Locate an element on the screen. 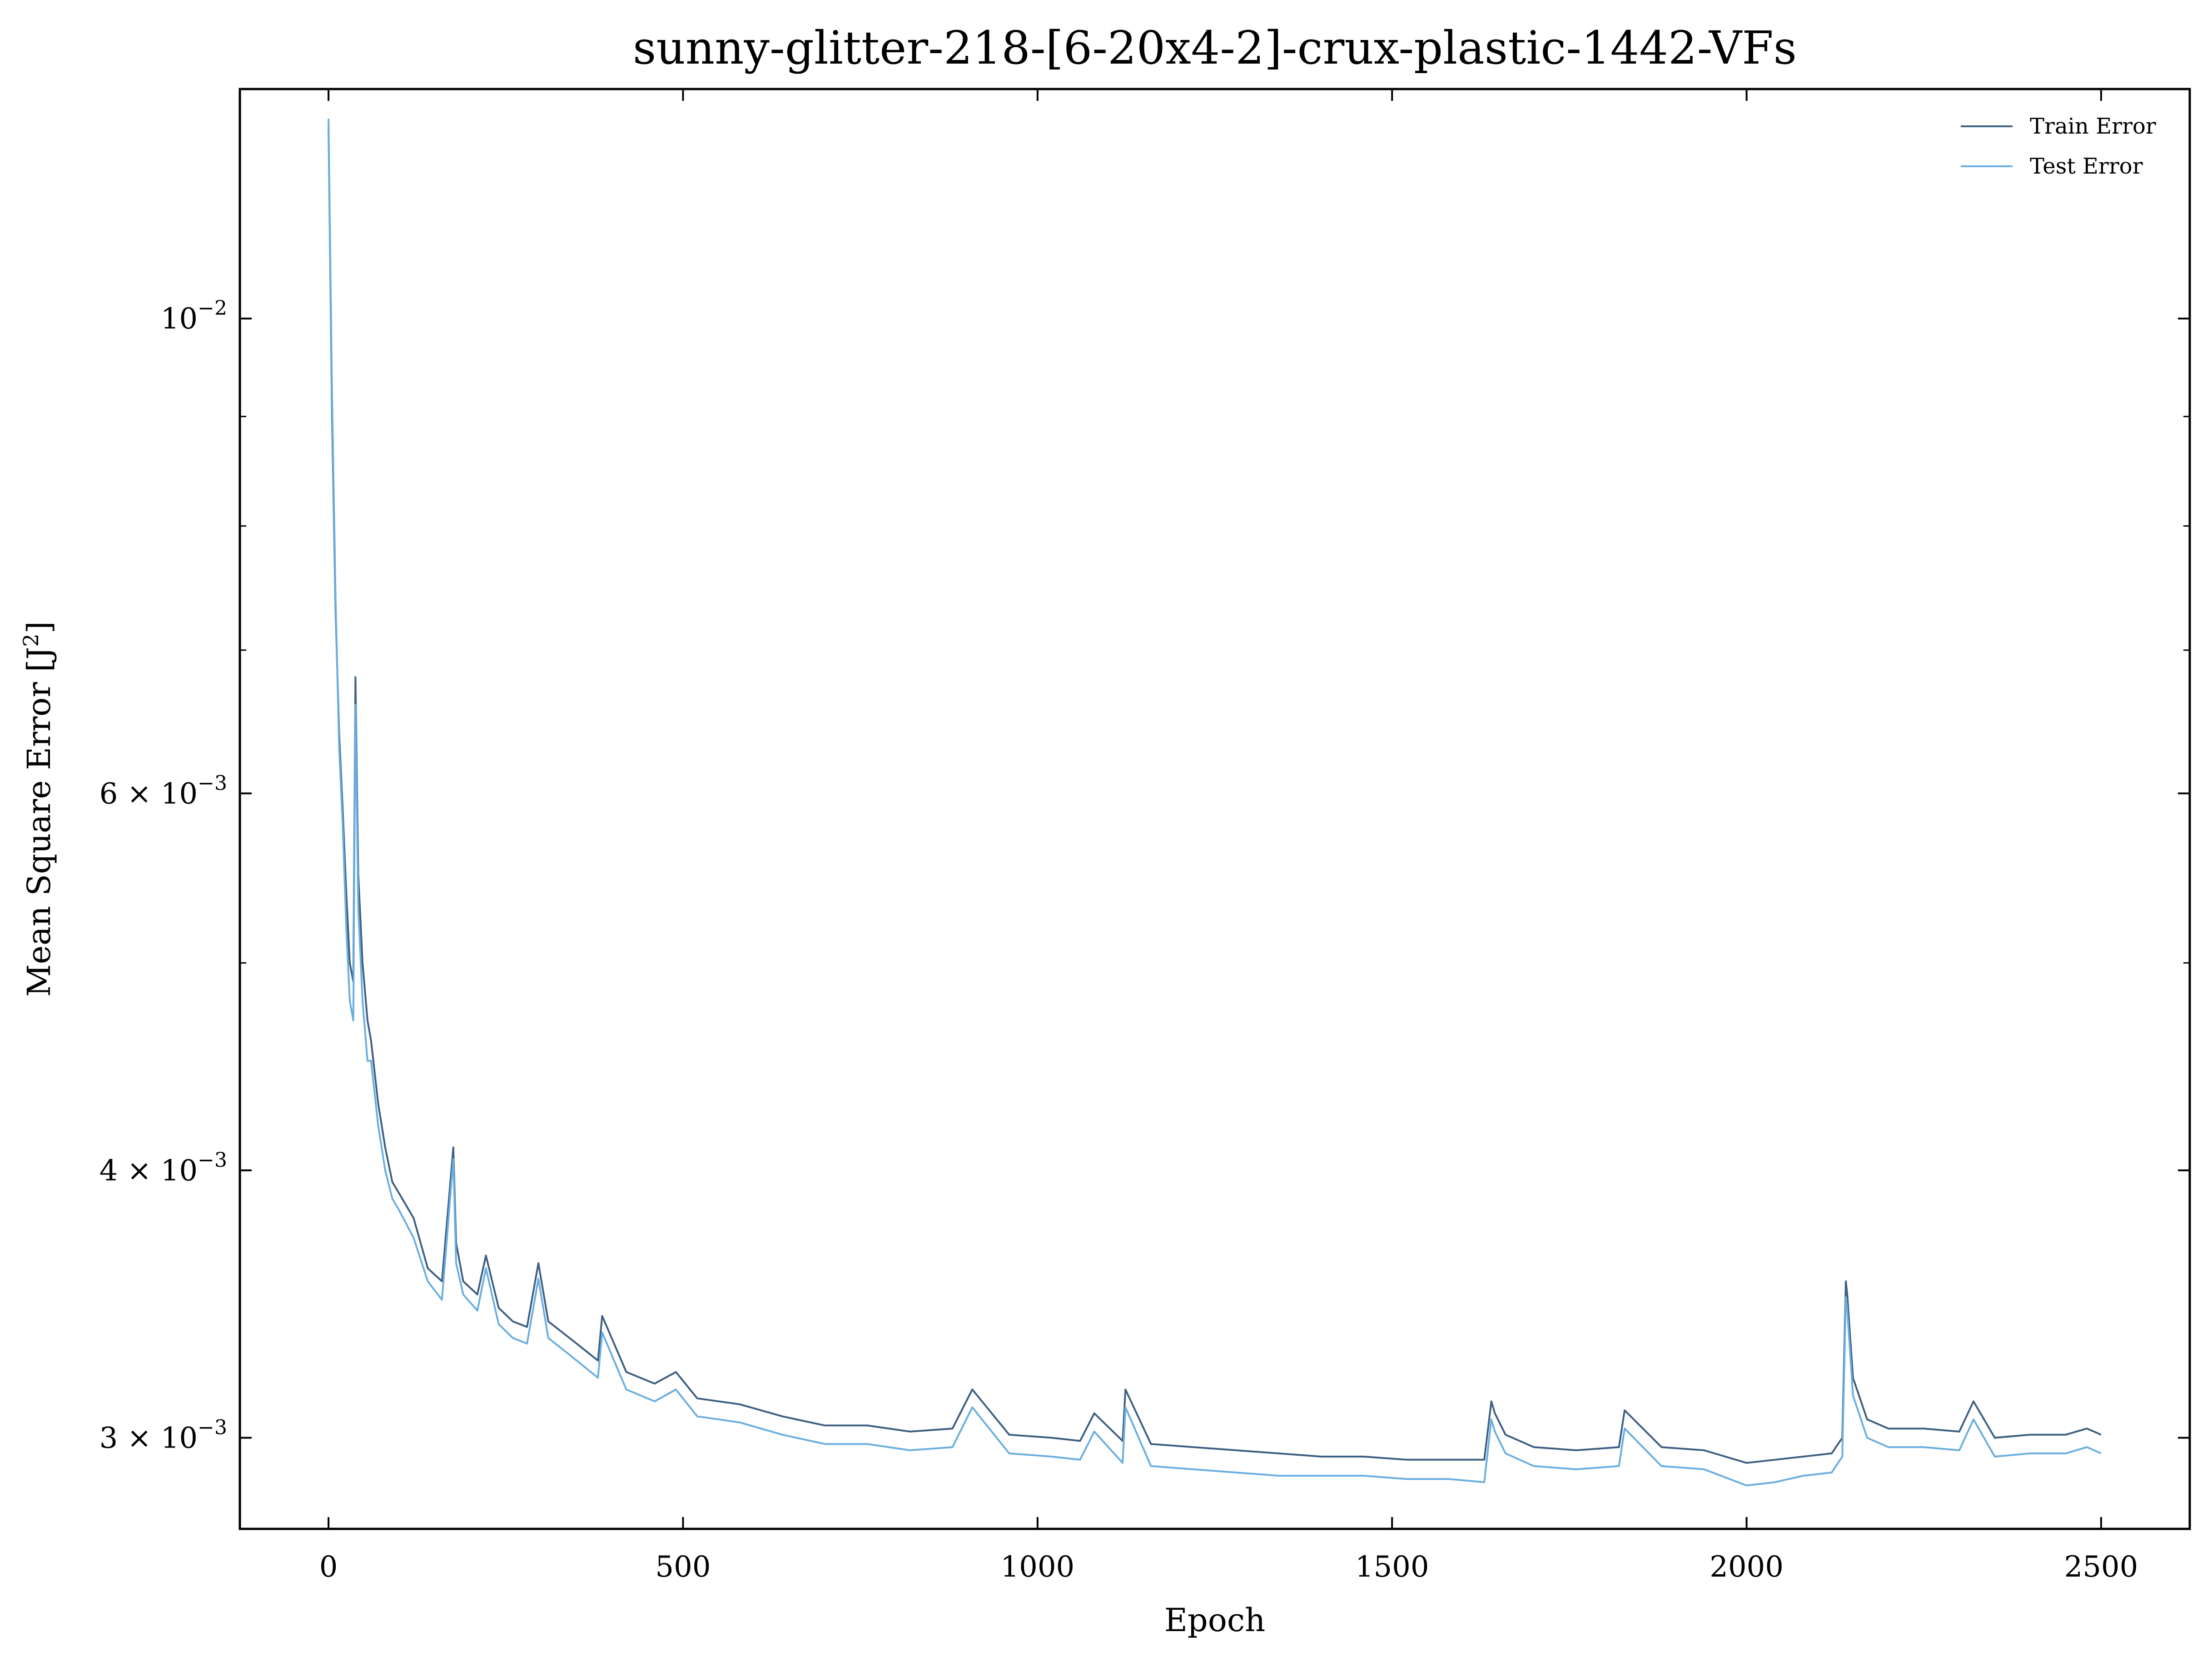 Image resolution: width=2212 pixels, height=1667 pixels. y-axis-label-superscript: 2 is located at coordinates (31, 640).